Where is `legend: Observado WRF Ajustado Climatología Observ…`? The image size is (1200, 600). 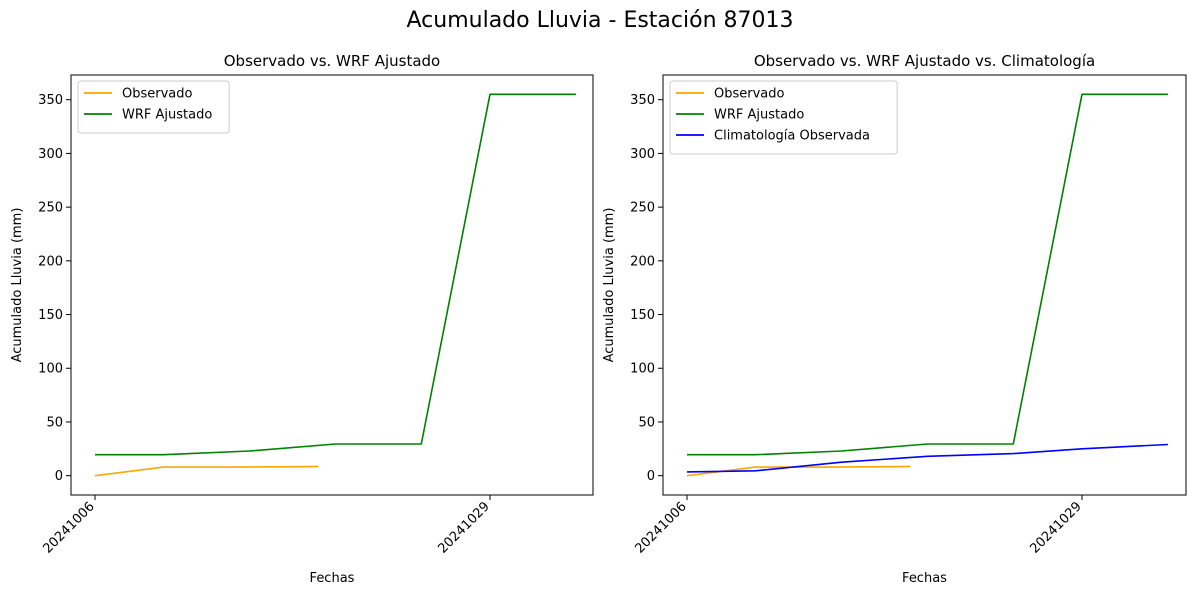 legend: Observado WRF Ajustado Climatología Observ… is located at coordinates (783, 117).